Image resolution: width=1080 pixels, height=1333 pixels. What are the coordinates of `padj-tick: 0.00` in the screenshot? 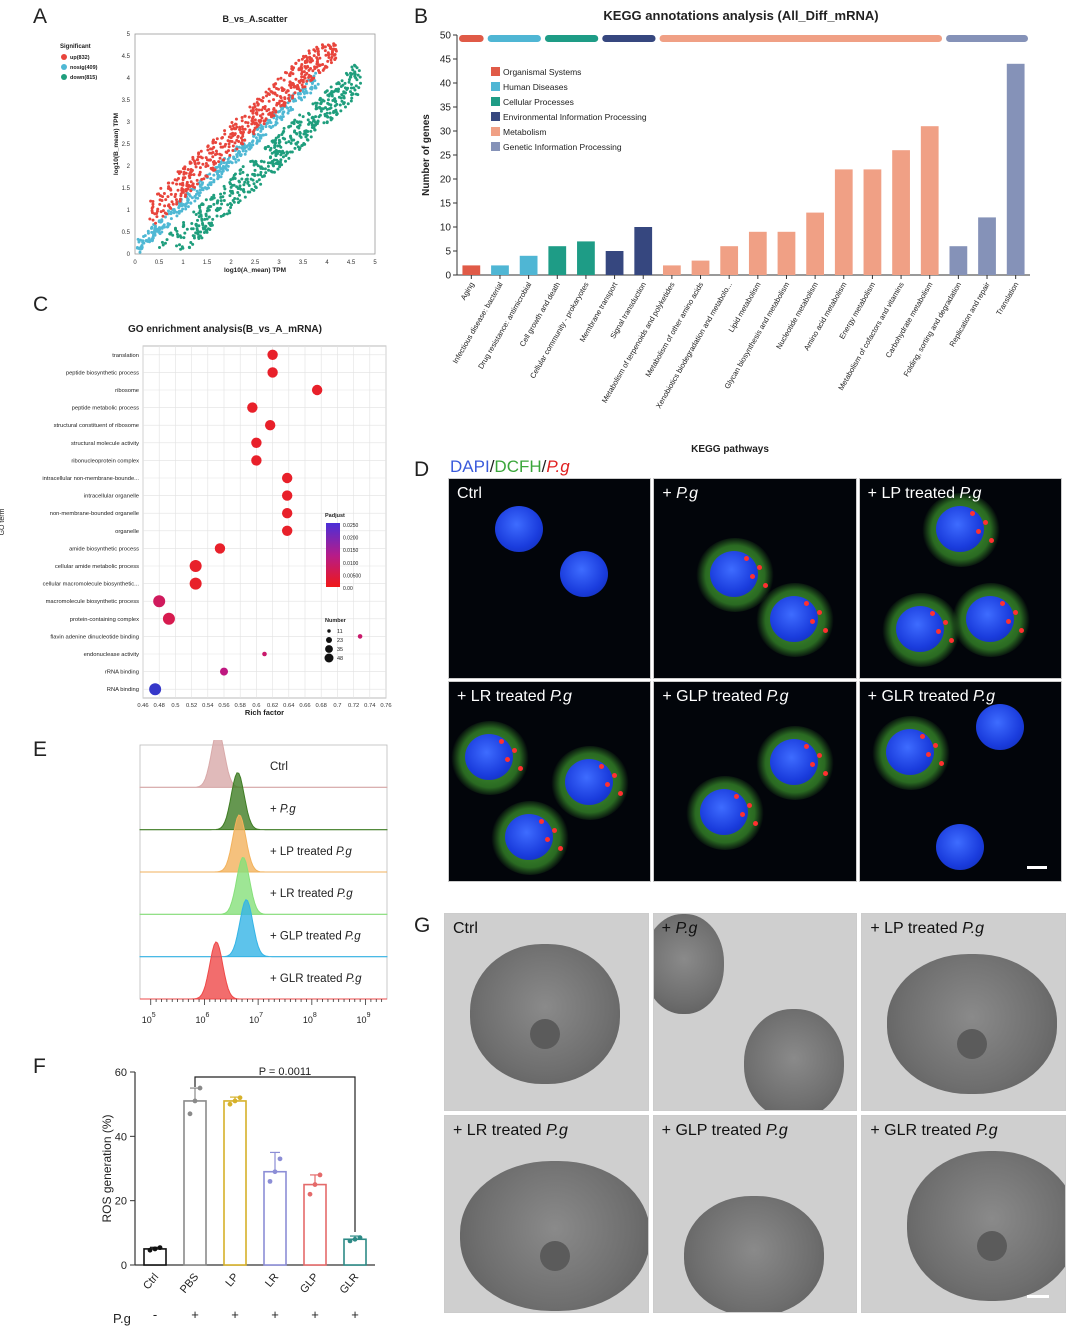 It's located at (348, 589).